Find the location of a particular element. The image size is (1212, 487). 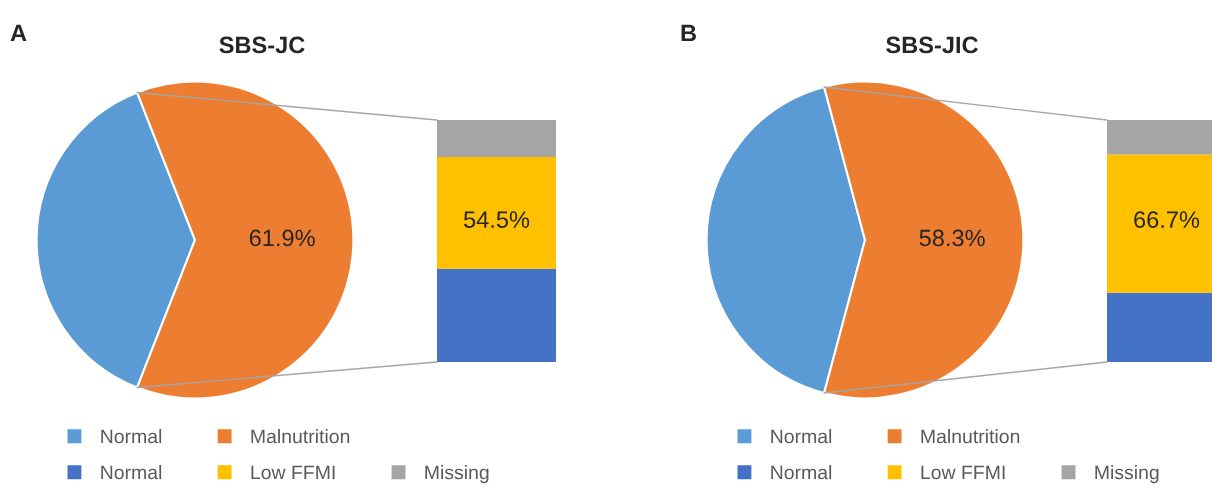

annotation: 66.7% is located at coordinates (1167, 219).